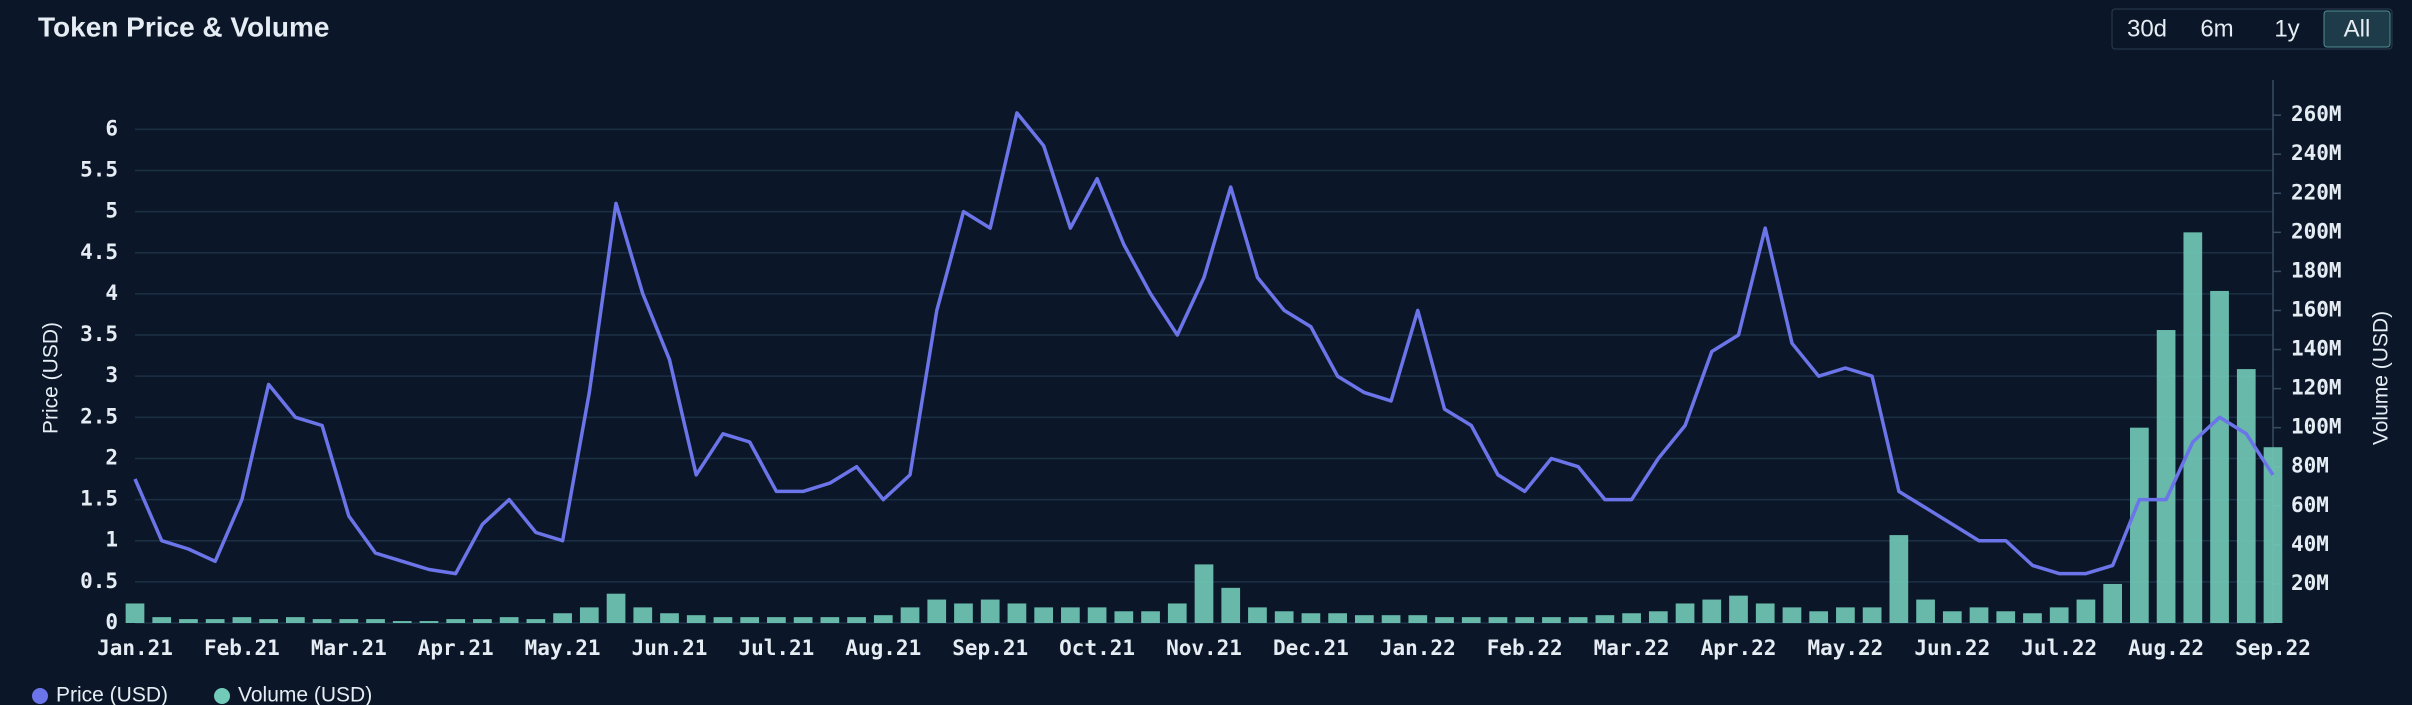  Describe the element at coordinates (2316, 231) in the screenshot. I see `y2-tick-label: 200M` at that location.